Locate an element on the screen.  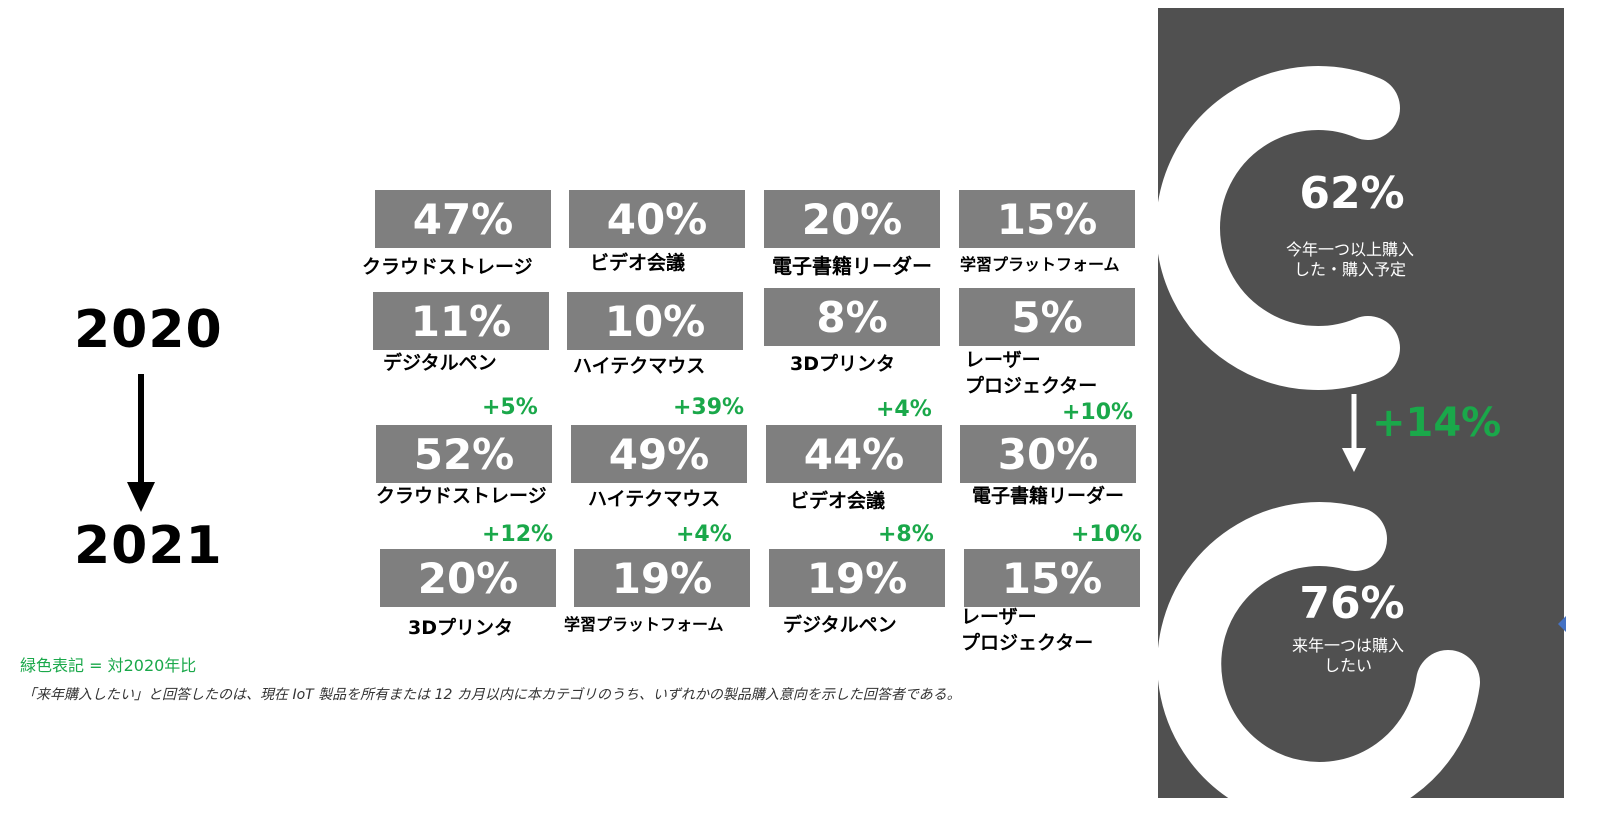
caption-top-line1: 今年一つ以上購入 is located at coordinates (1349, 249).